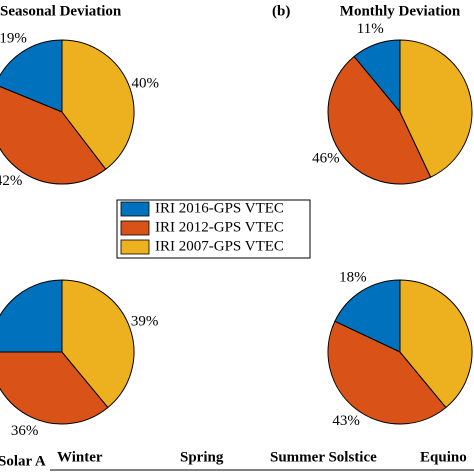 The image size is (474, 474). I want to click on data-label: 39%, so click(145, 322).